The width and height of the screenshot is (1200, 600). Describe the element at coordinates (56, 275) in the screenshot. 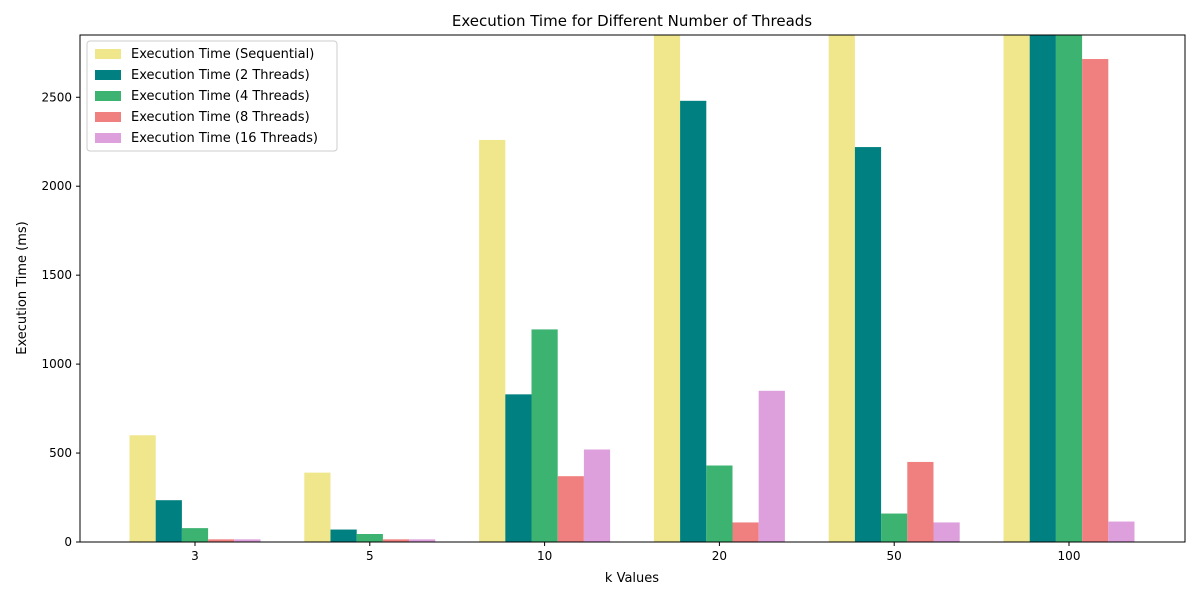

I see `y-tick-label: 1500` at that location.